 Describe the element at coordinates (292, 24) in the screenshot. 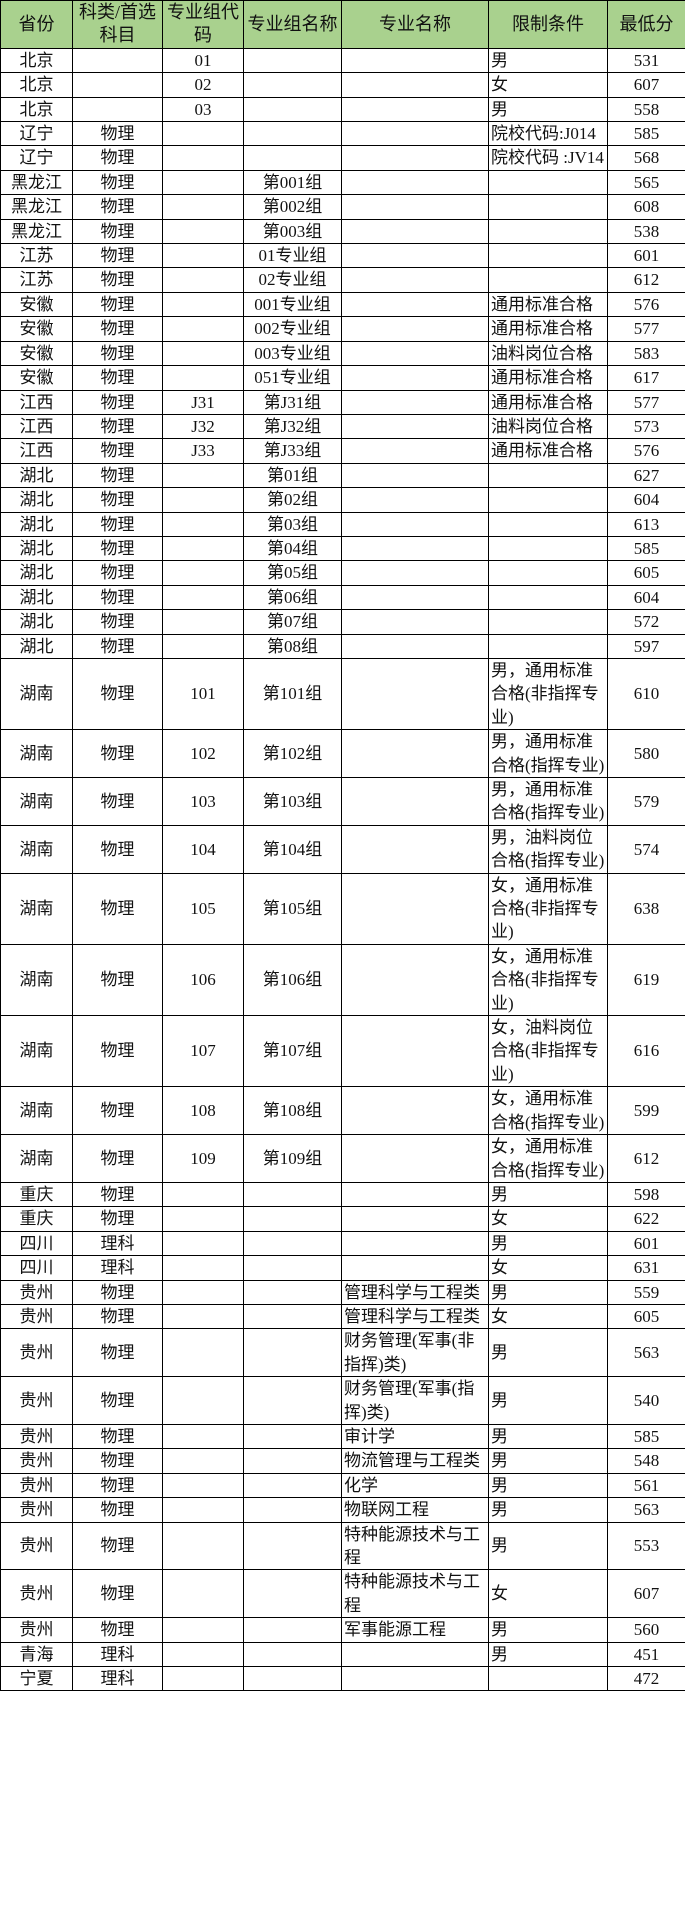

I see `header-group-name: 专业组名称` at that location.